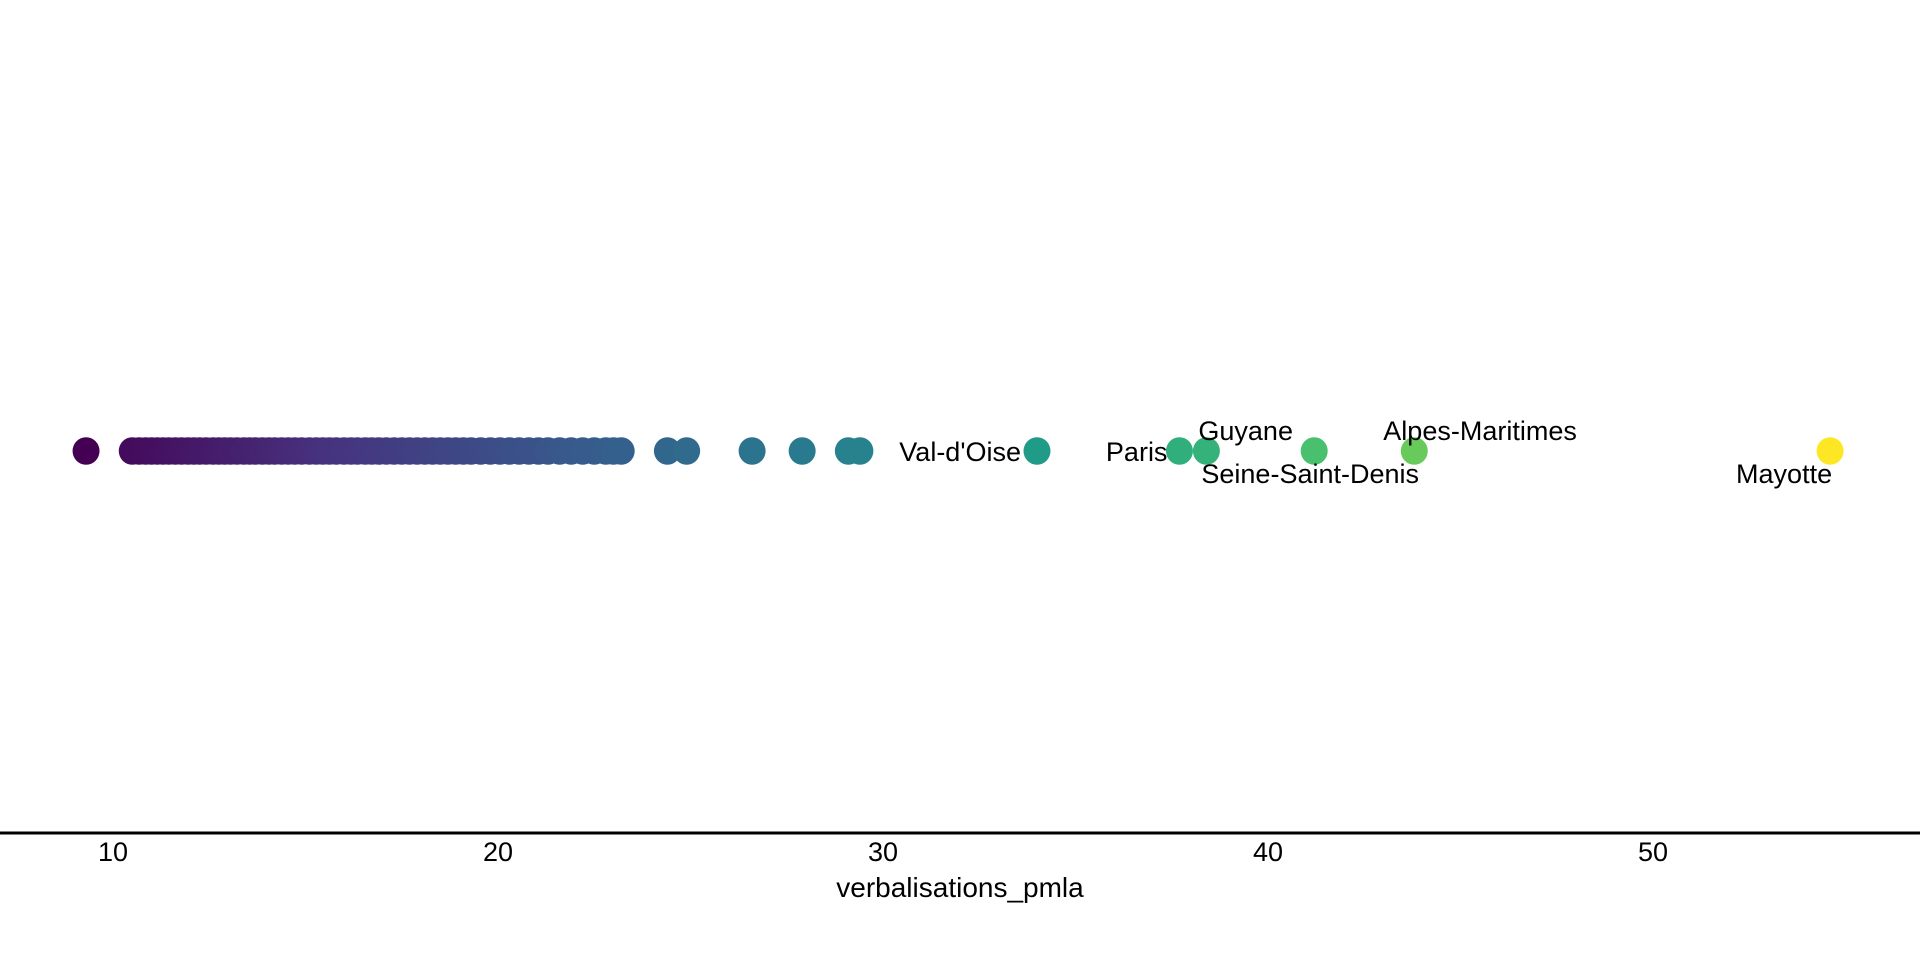 This screenshot has width=1920, height=960. I want to click on x-axis-label: verbalisations_pmla, so click(960, 887).